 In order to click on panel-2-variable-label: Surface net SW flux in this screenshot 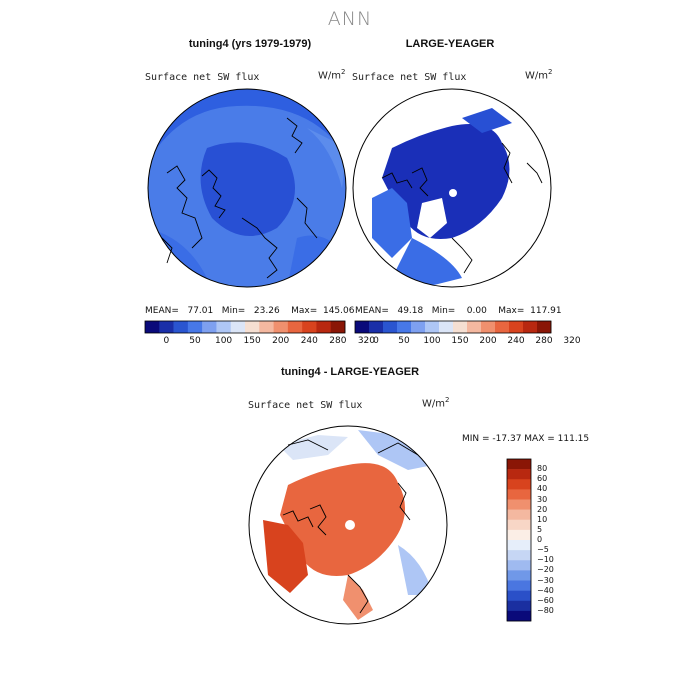, I will do `click(409, 77)`.